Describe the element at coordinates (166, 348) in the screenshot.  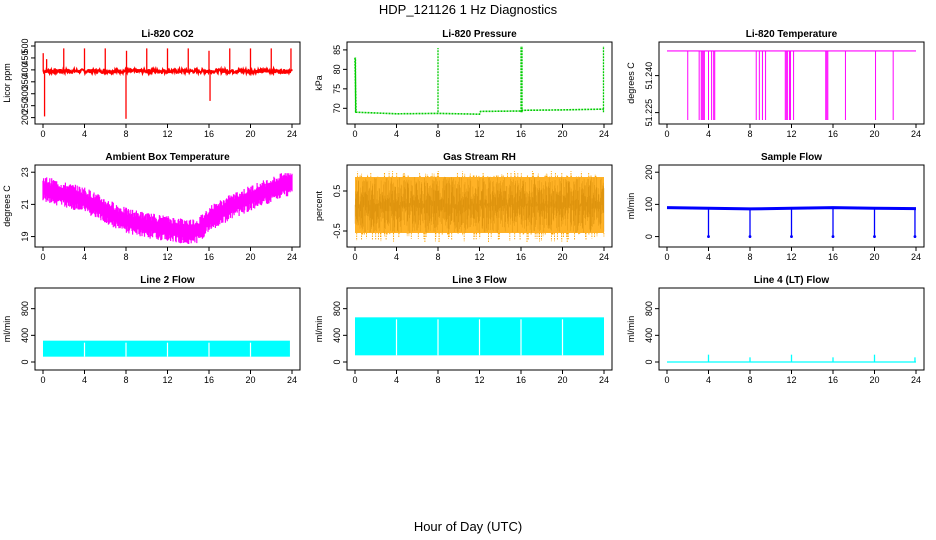
I see `flow-band` at that location.